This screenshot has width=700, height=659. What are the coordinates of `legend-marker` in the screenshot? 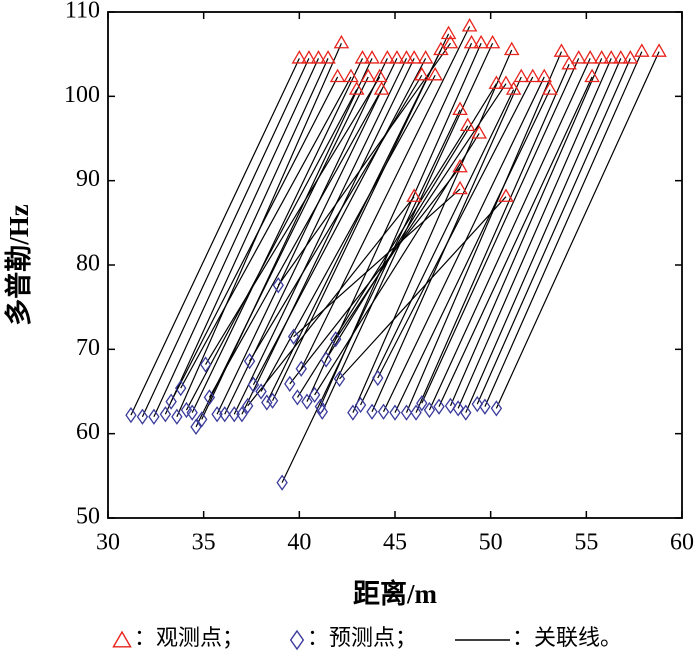 It's located at (122, 639).